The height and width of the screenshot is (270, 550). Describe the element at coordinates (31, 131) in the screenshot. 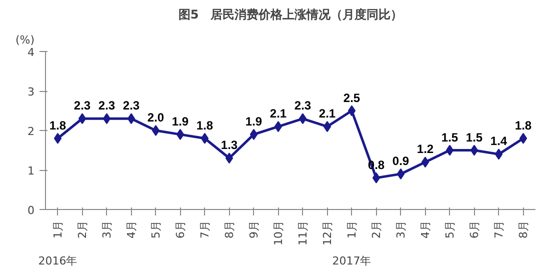

I see `y-tick-label: 2` at that location.